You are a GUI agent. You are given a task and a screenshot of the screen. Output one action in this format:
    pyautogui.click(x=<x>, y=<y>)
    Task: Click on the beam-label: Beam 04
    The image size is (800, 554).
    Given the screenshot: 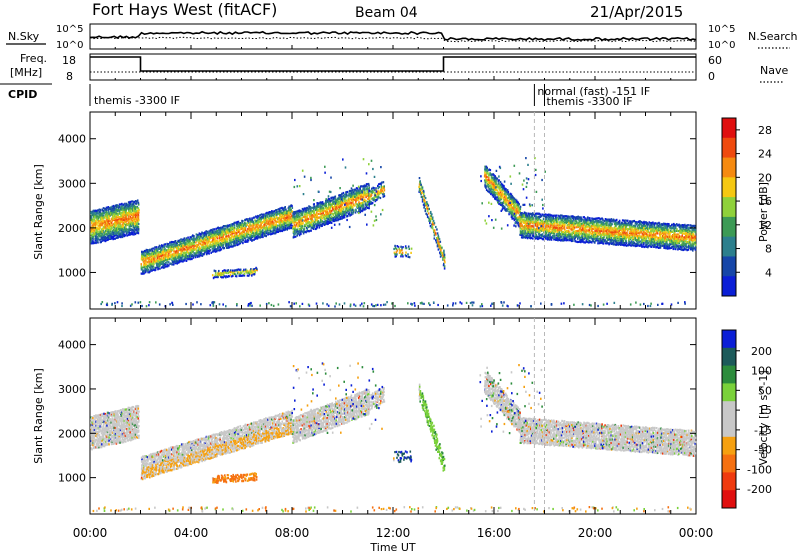 What is the action you would take?
    pyautogui.click(x=386, y=13)
    